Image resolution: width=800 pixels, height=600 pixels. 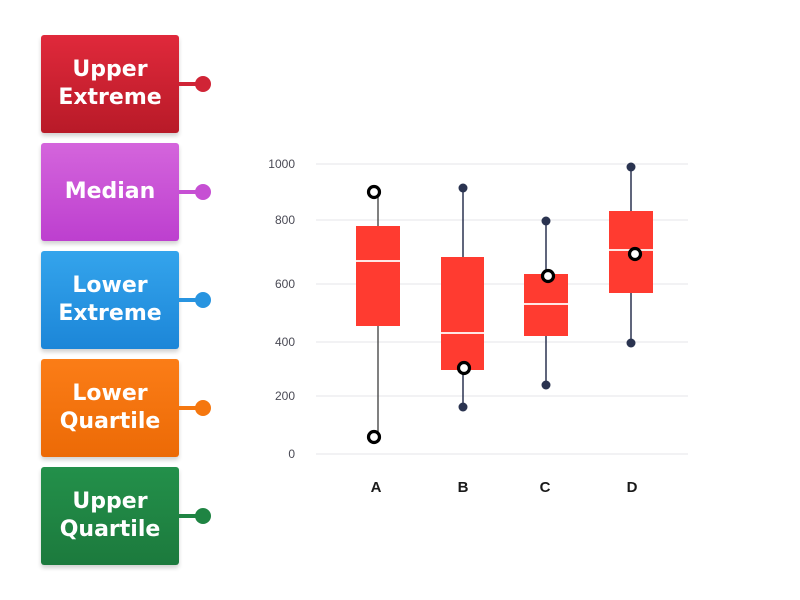 What do you see at coordinates (285, 342) in the screenshot?
I see `y-tick-label: 400` at bounding box center [285, 342].